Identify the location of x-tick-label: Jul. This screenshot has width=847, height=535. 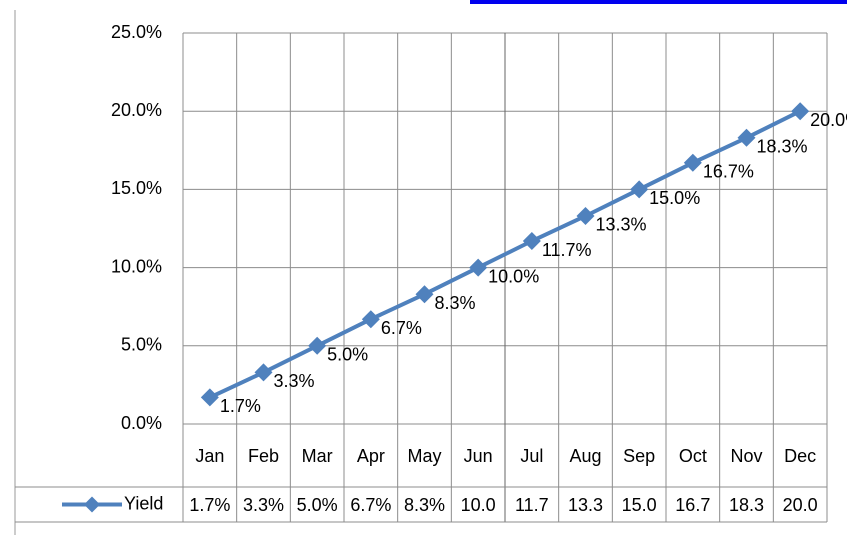
(532, 455).